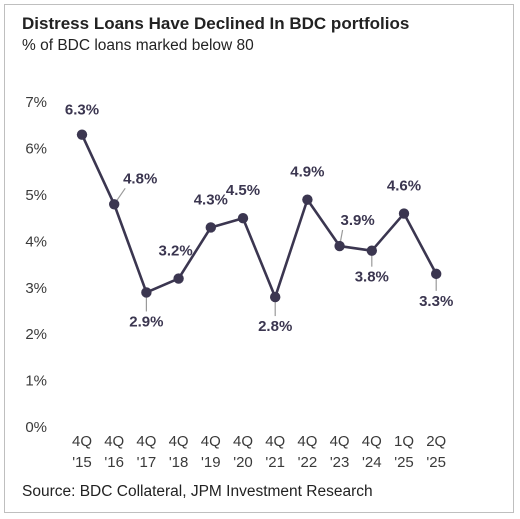  Describe the element at coordinates (243, 452) in the screenshot. I see `x-tick-label: 4Q '20` at that location.